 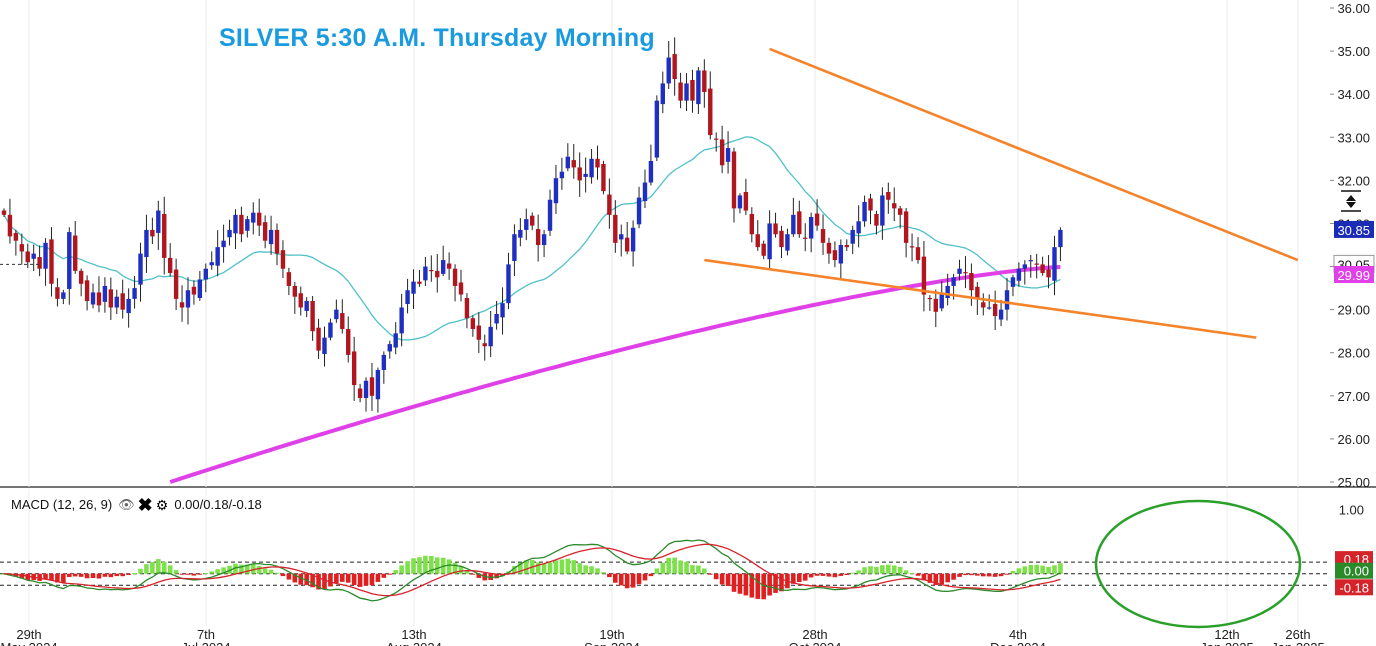 What do you see at coordinates (136, 504) in the screenshot?
I see `macd-header: MACD (12, 26, 9) 👁 ✖ ⚙ 0.00/0.18/-0.18` at bounding box center [136, 504].